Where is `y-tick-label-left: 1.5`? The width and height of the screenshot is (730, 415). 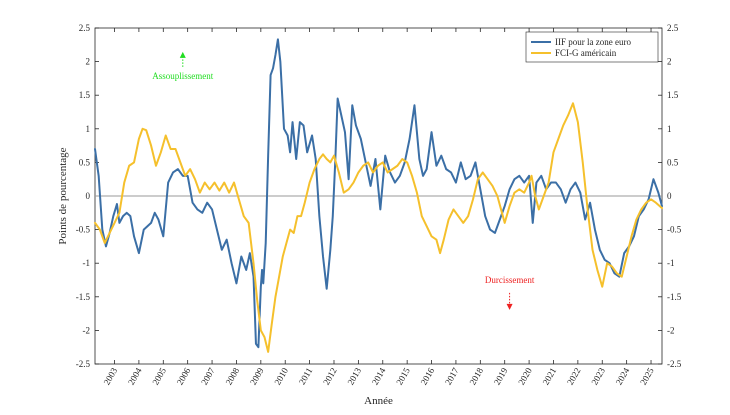
y-tick-label-left: 1.5 is located at coordinates (85, 95).